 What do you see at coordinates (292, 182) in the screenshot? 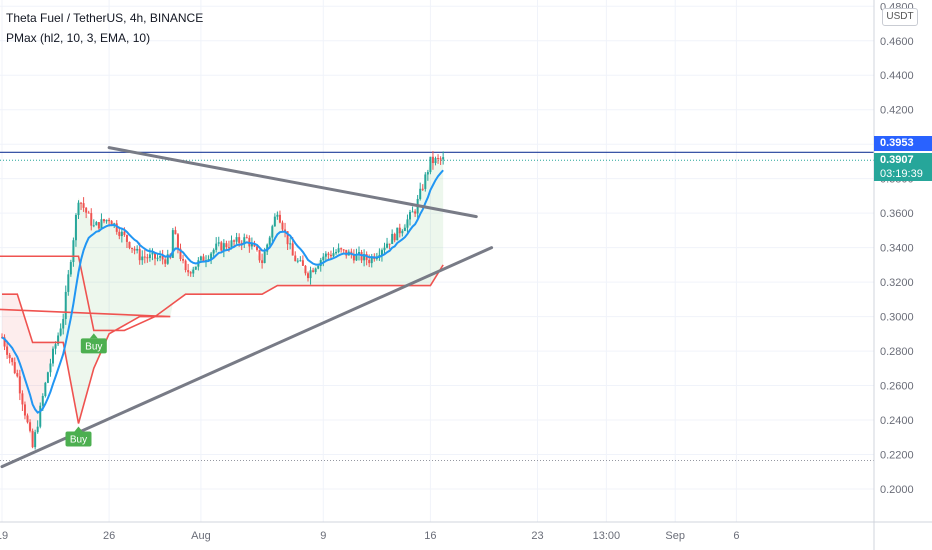
I see `trendline` at bounding box center [292, 182].